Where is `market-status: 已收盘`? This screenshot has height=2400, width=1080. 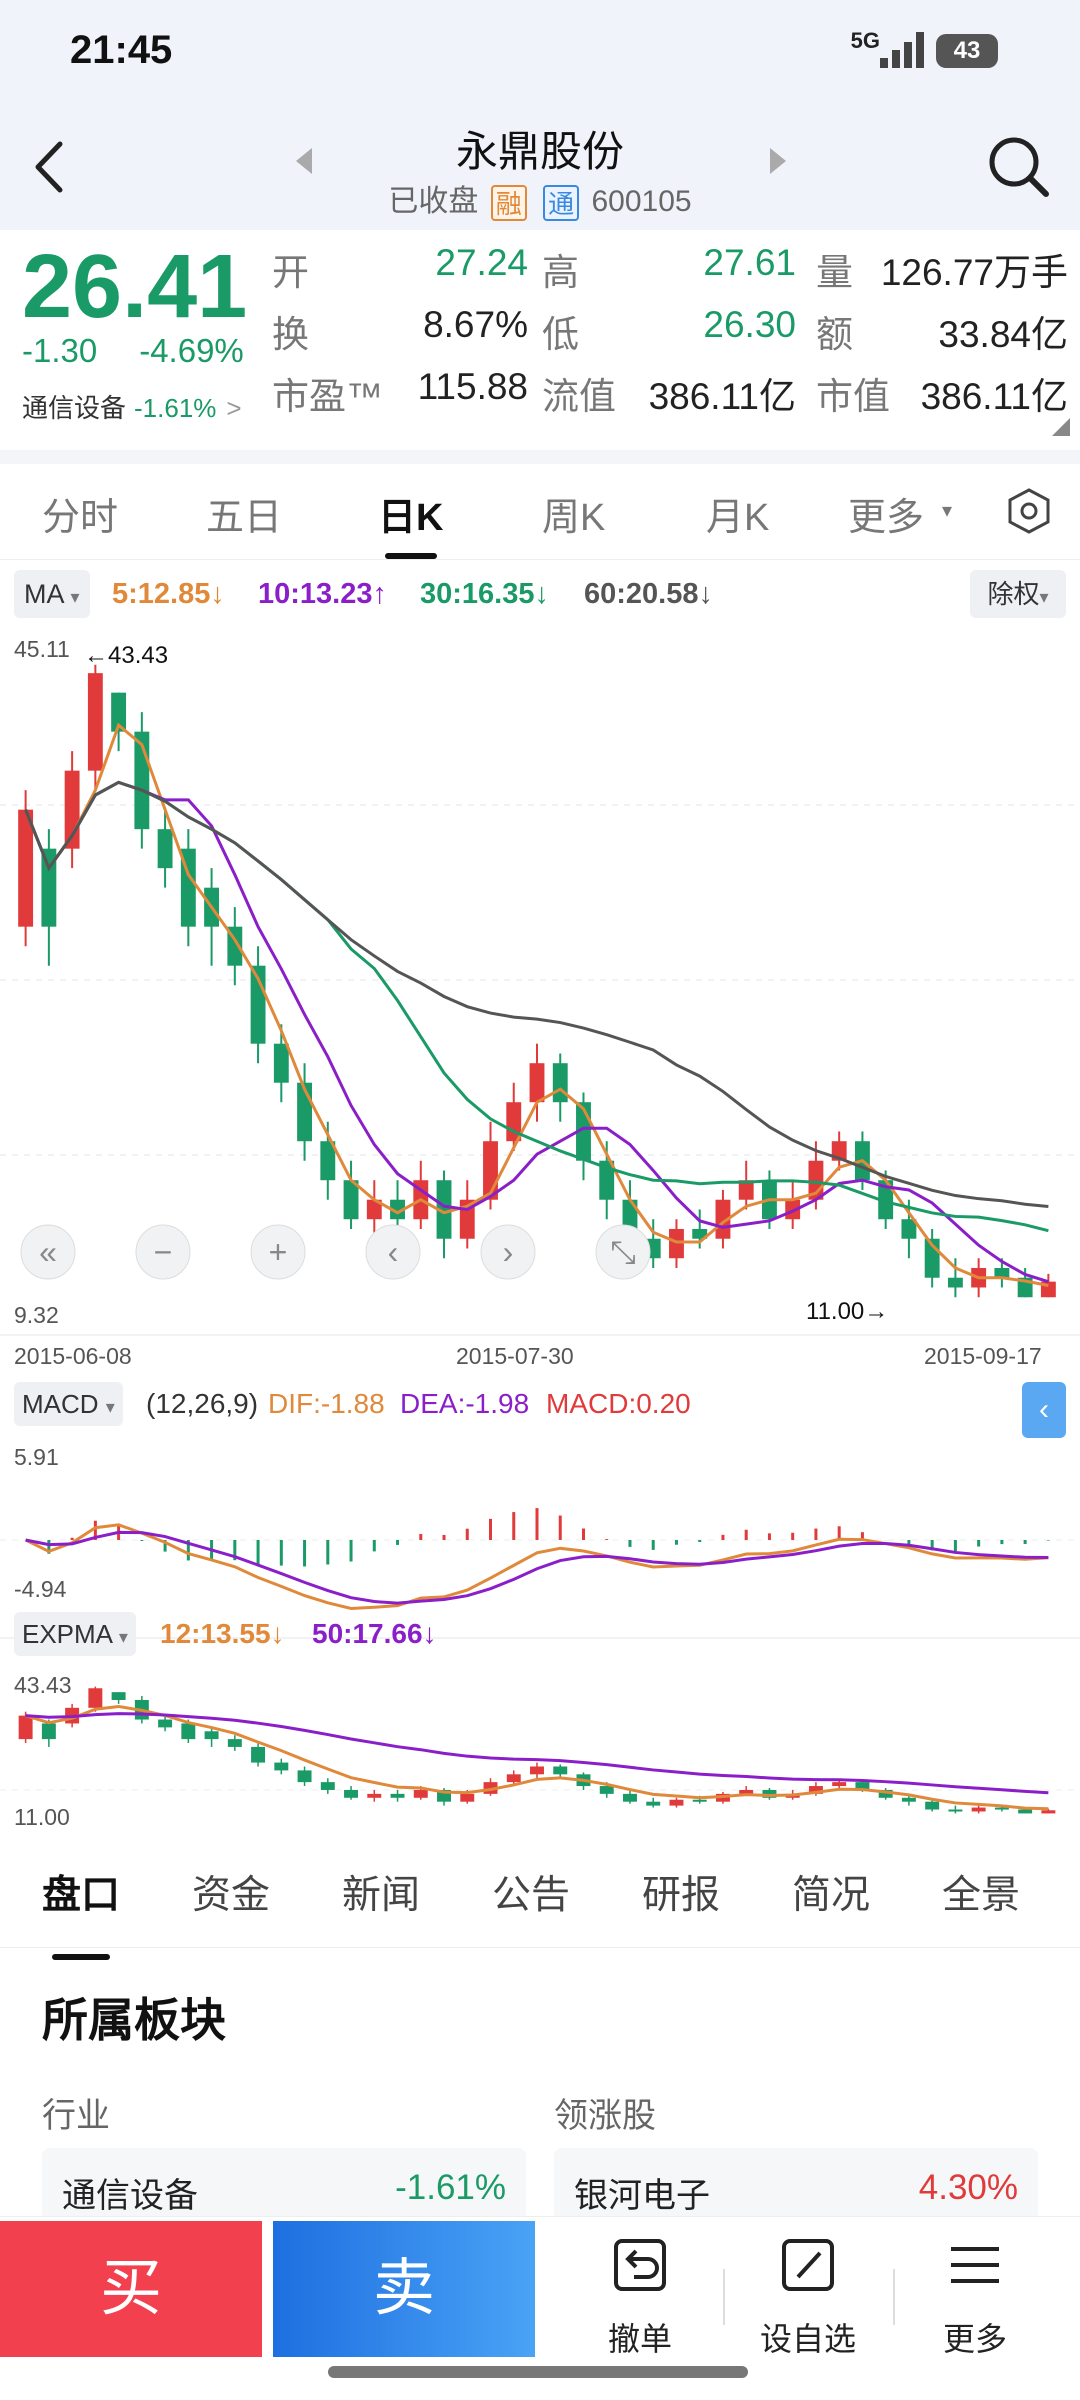 market-status: 已收盘 is located at coordinates (433, 201).